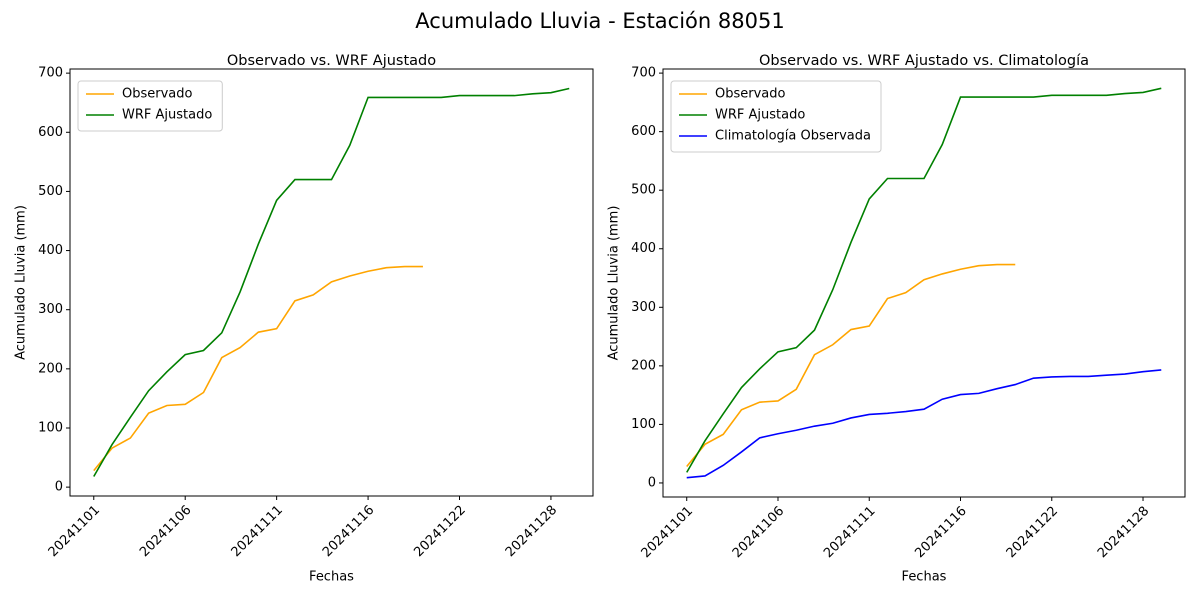  What do you see at coordinates (599, 21) in the screenshot?
I see `figure-title: Acumulado Lluvia - Estación 88051` at bounding box center [599, 21].